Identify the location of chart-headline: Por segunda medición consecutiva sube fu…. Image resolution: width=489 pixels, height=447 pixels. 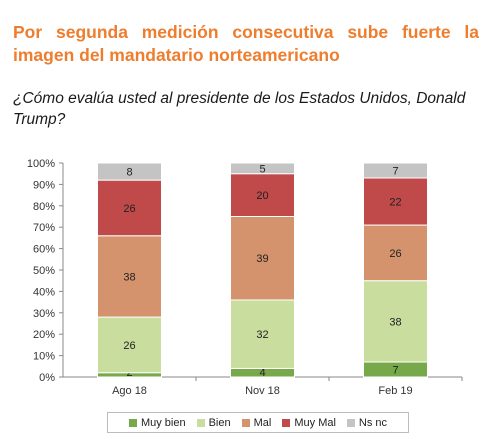
(246, 43).